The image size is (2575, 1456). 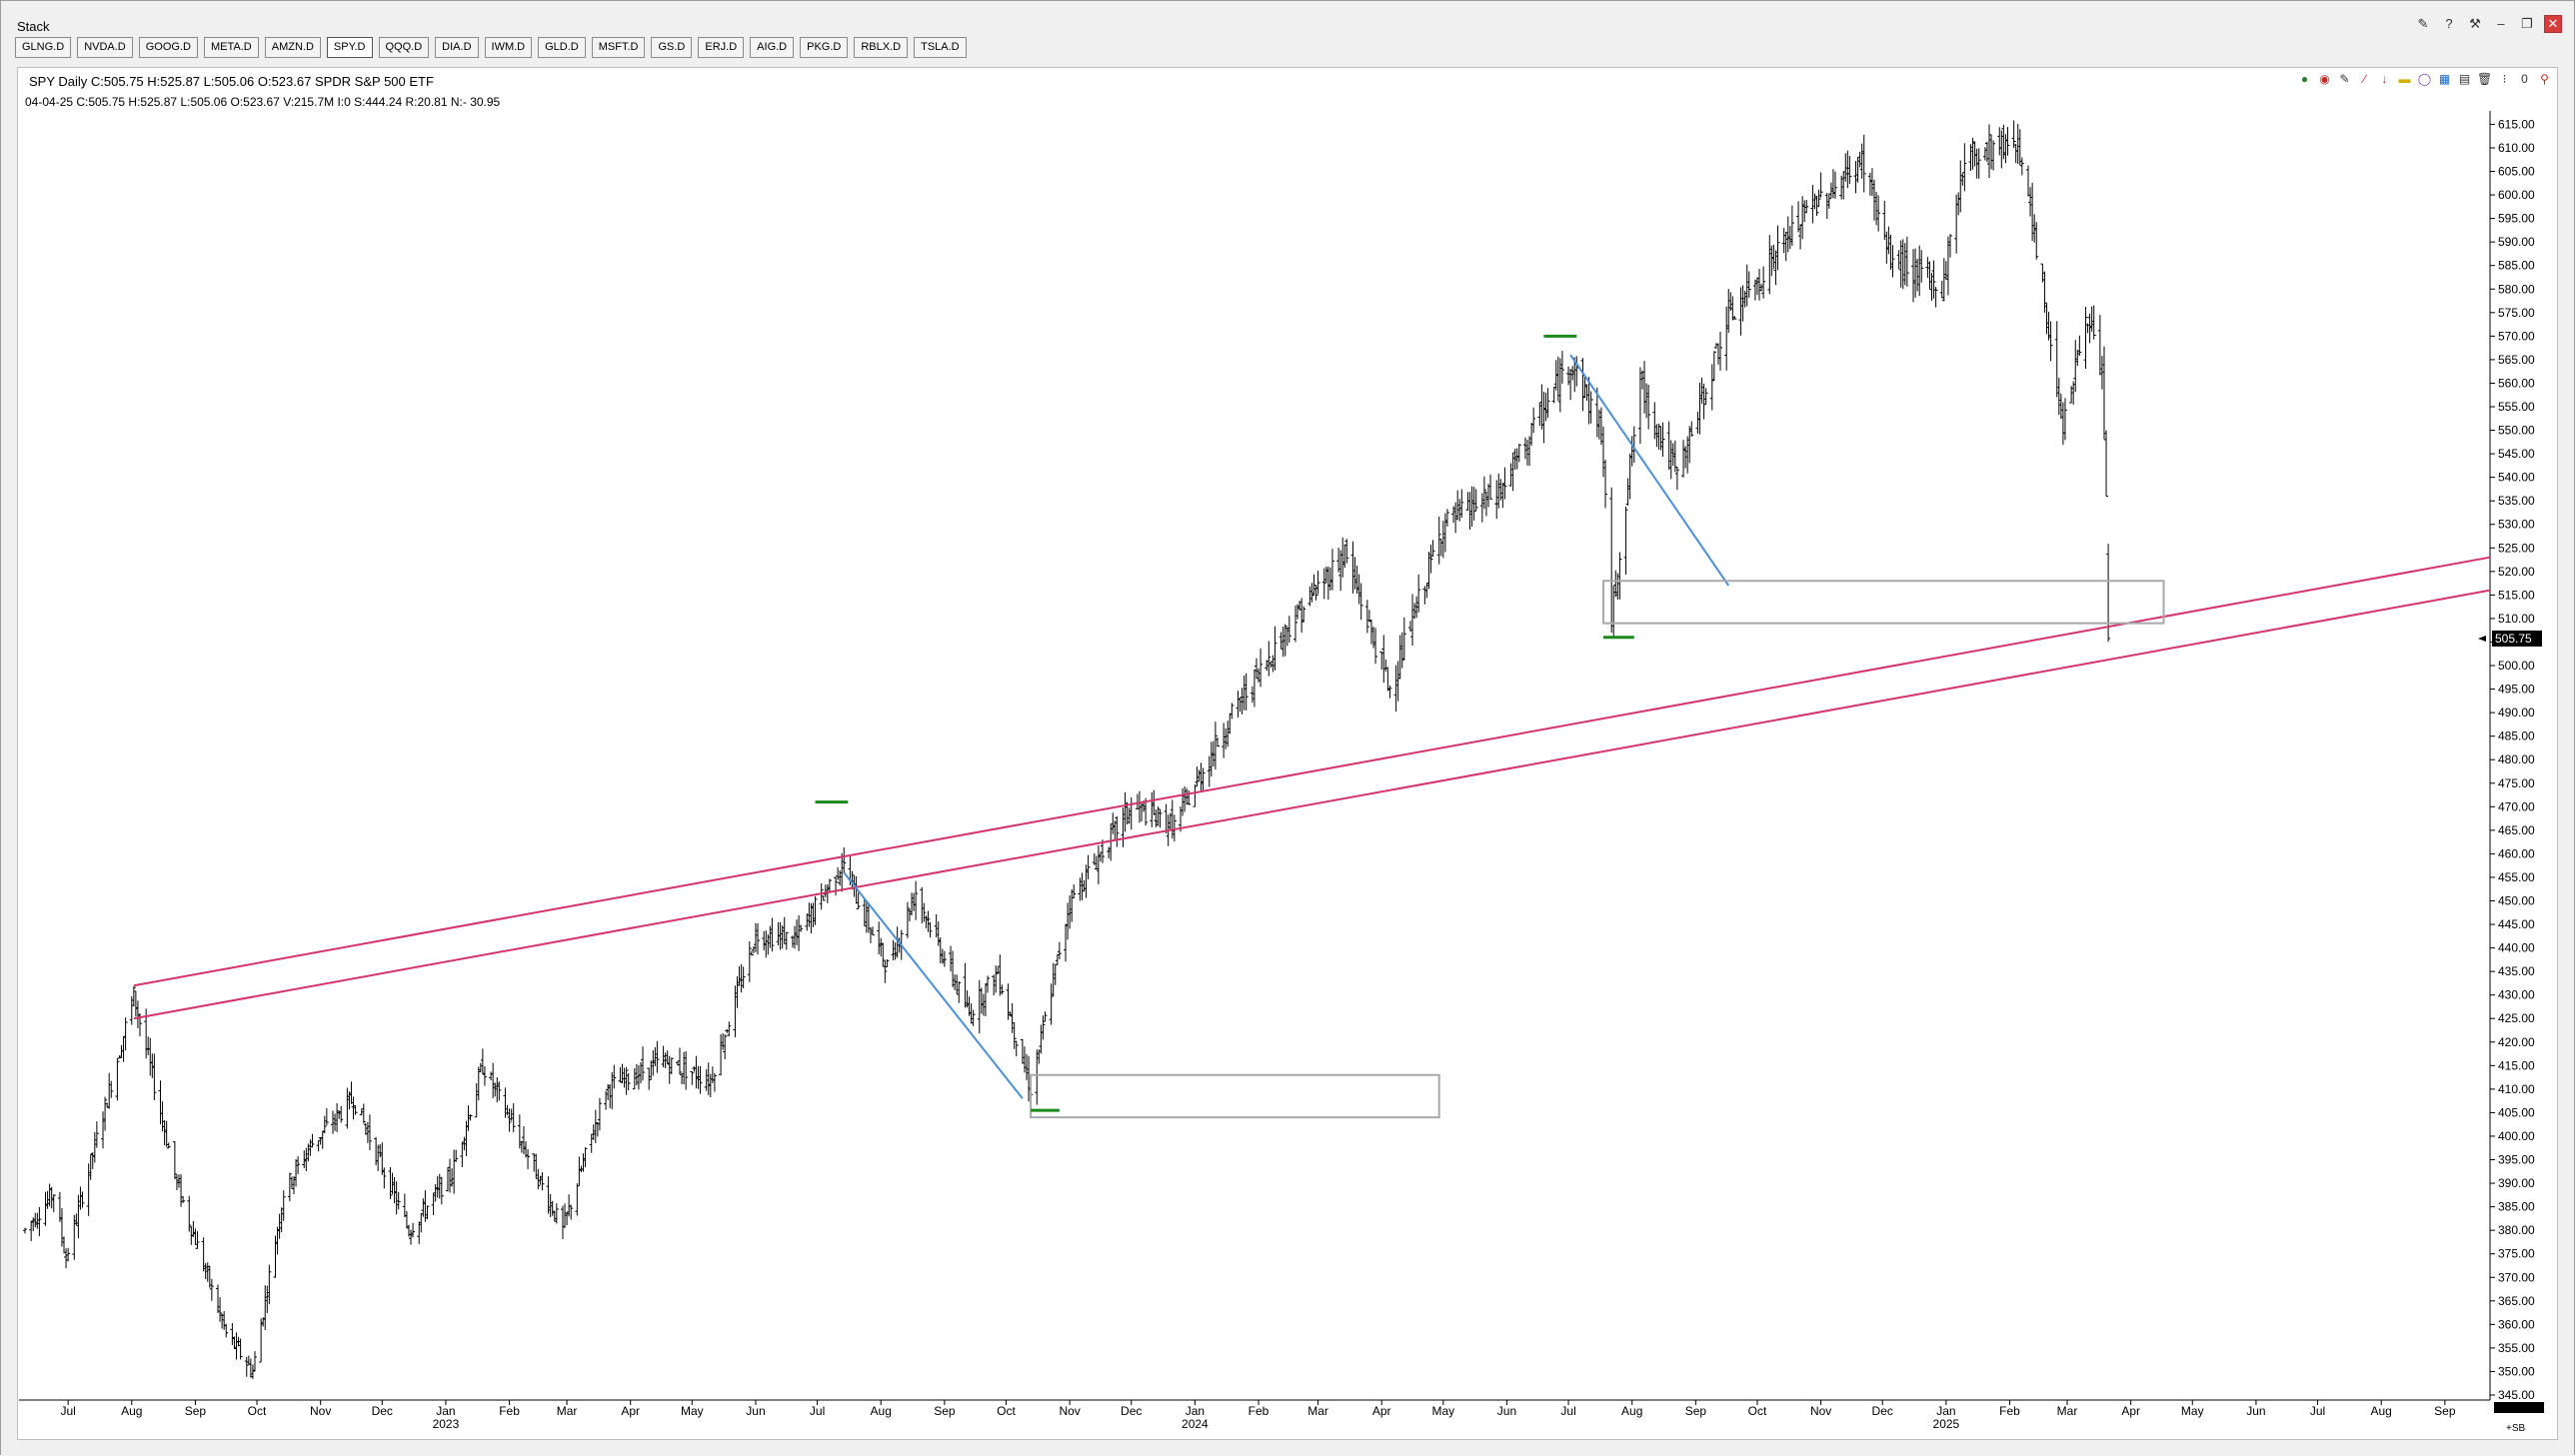 What do you see at coordinates (404, 47) in the screenshot?
I see `tab-qqq-d: QQQ.D` at bounding box center [404, 47].